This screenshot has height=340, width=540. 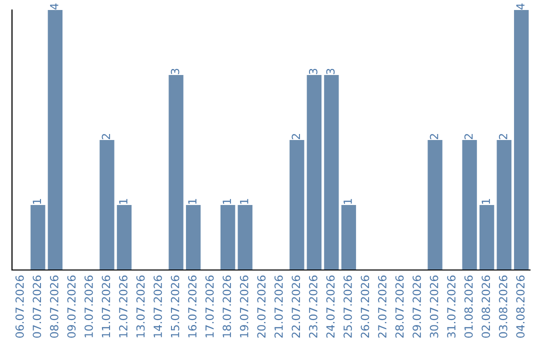 What do you see at coordinates (244, 307) in the screenshot?
I see `x-tick-label: 19.07.2026` at bounding box center [244, 307].